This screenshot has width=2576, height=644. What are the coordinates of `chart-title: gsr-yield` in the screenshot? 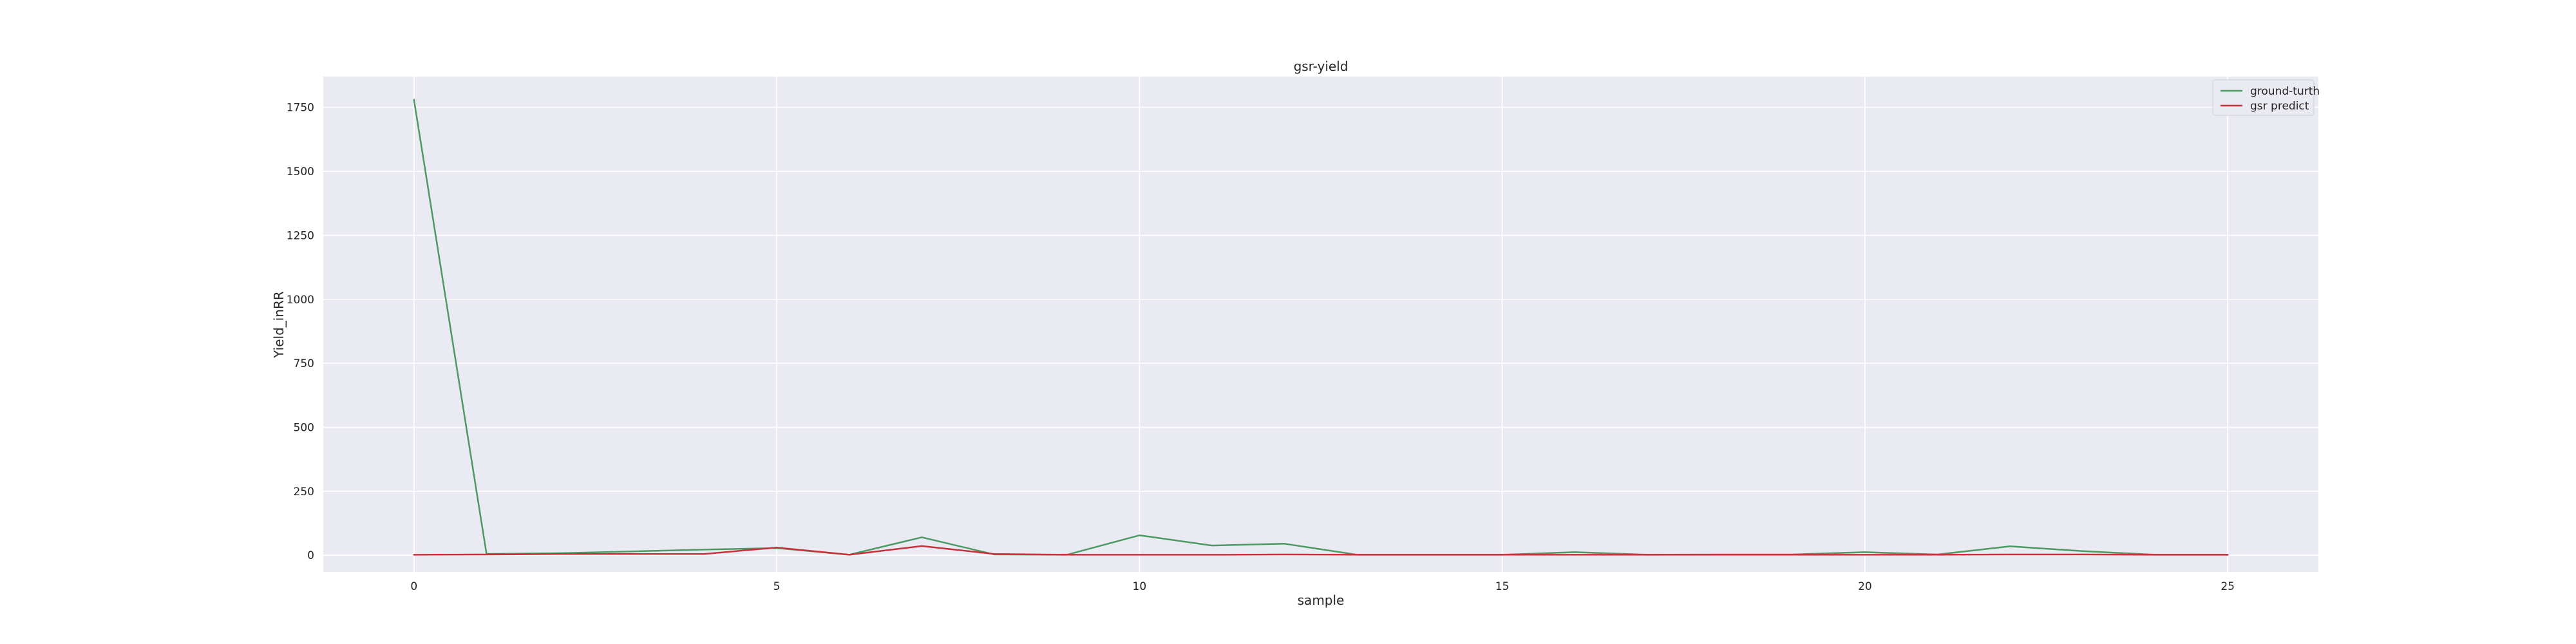 It's located at (1321, 66).